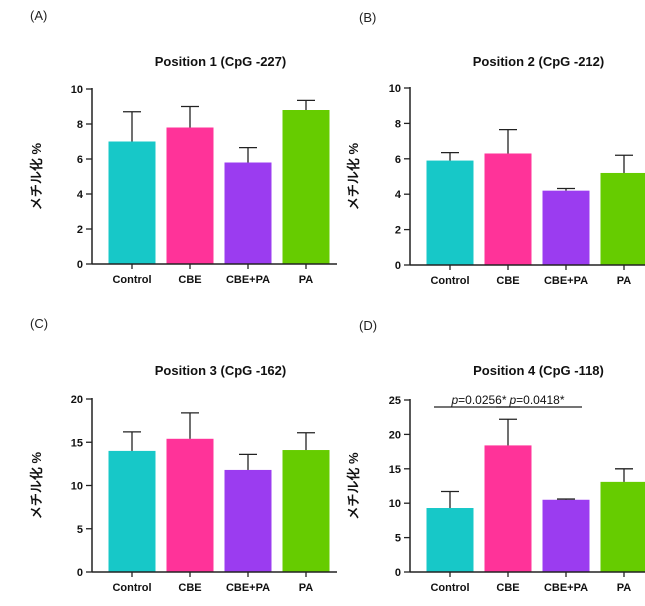  What do you see at coordinates (395, 401) in the screenshot?
I see `y-tick-label: 25` at bounding box center [395, 401].